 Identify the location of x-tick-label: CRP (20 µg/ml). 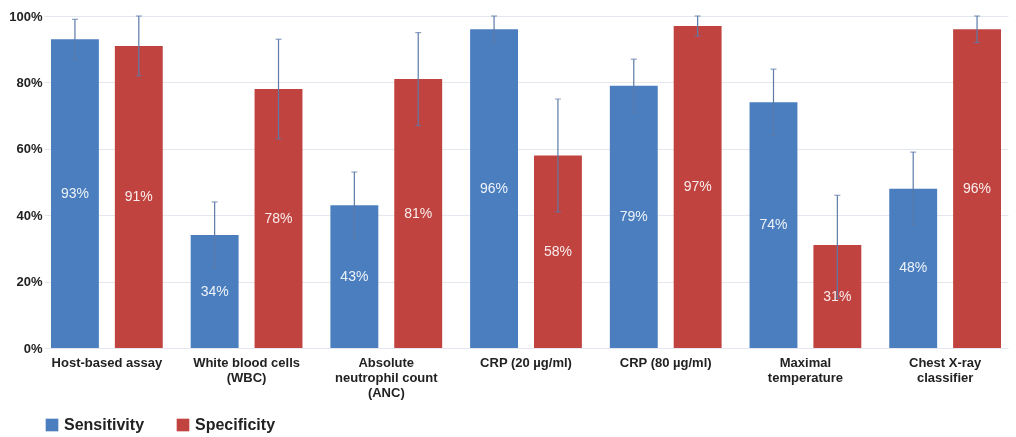
(526, 362).